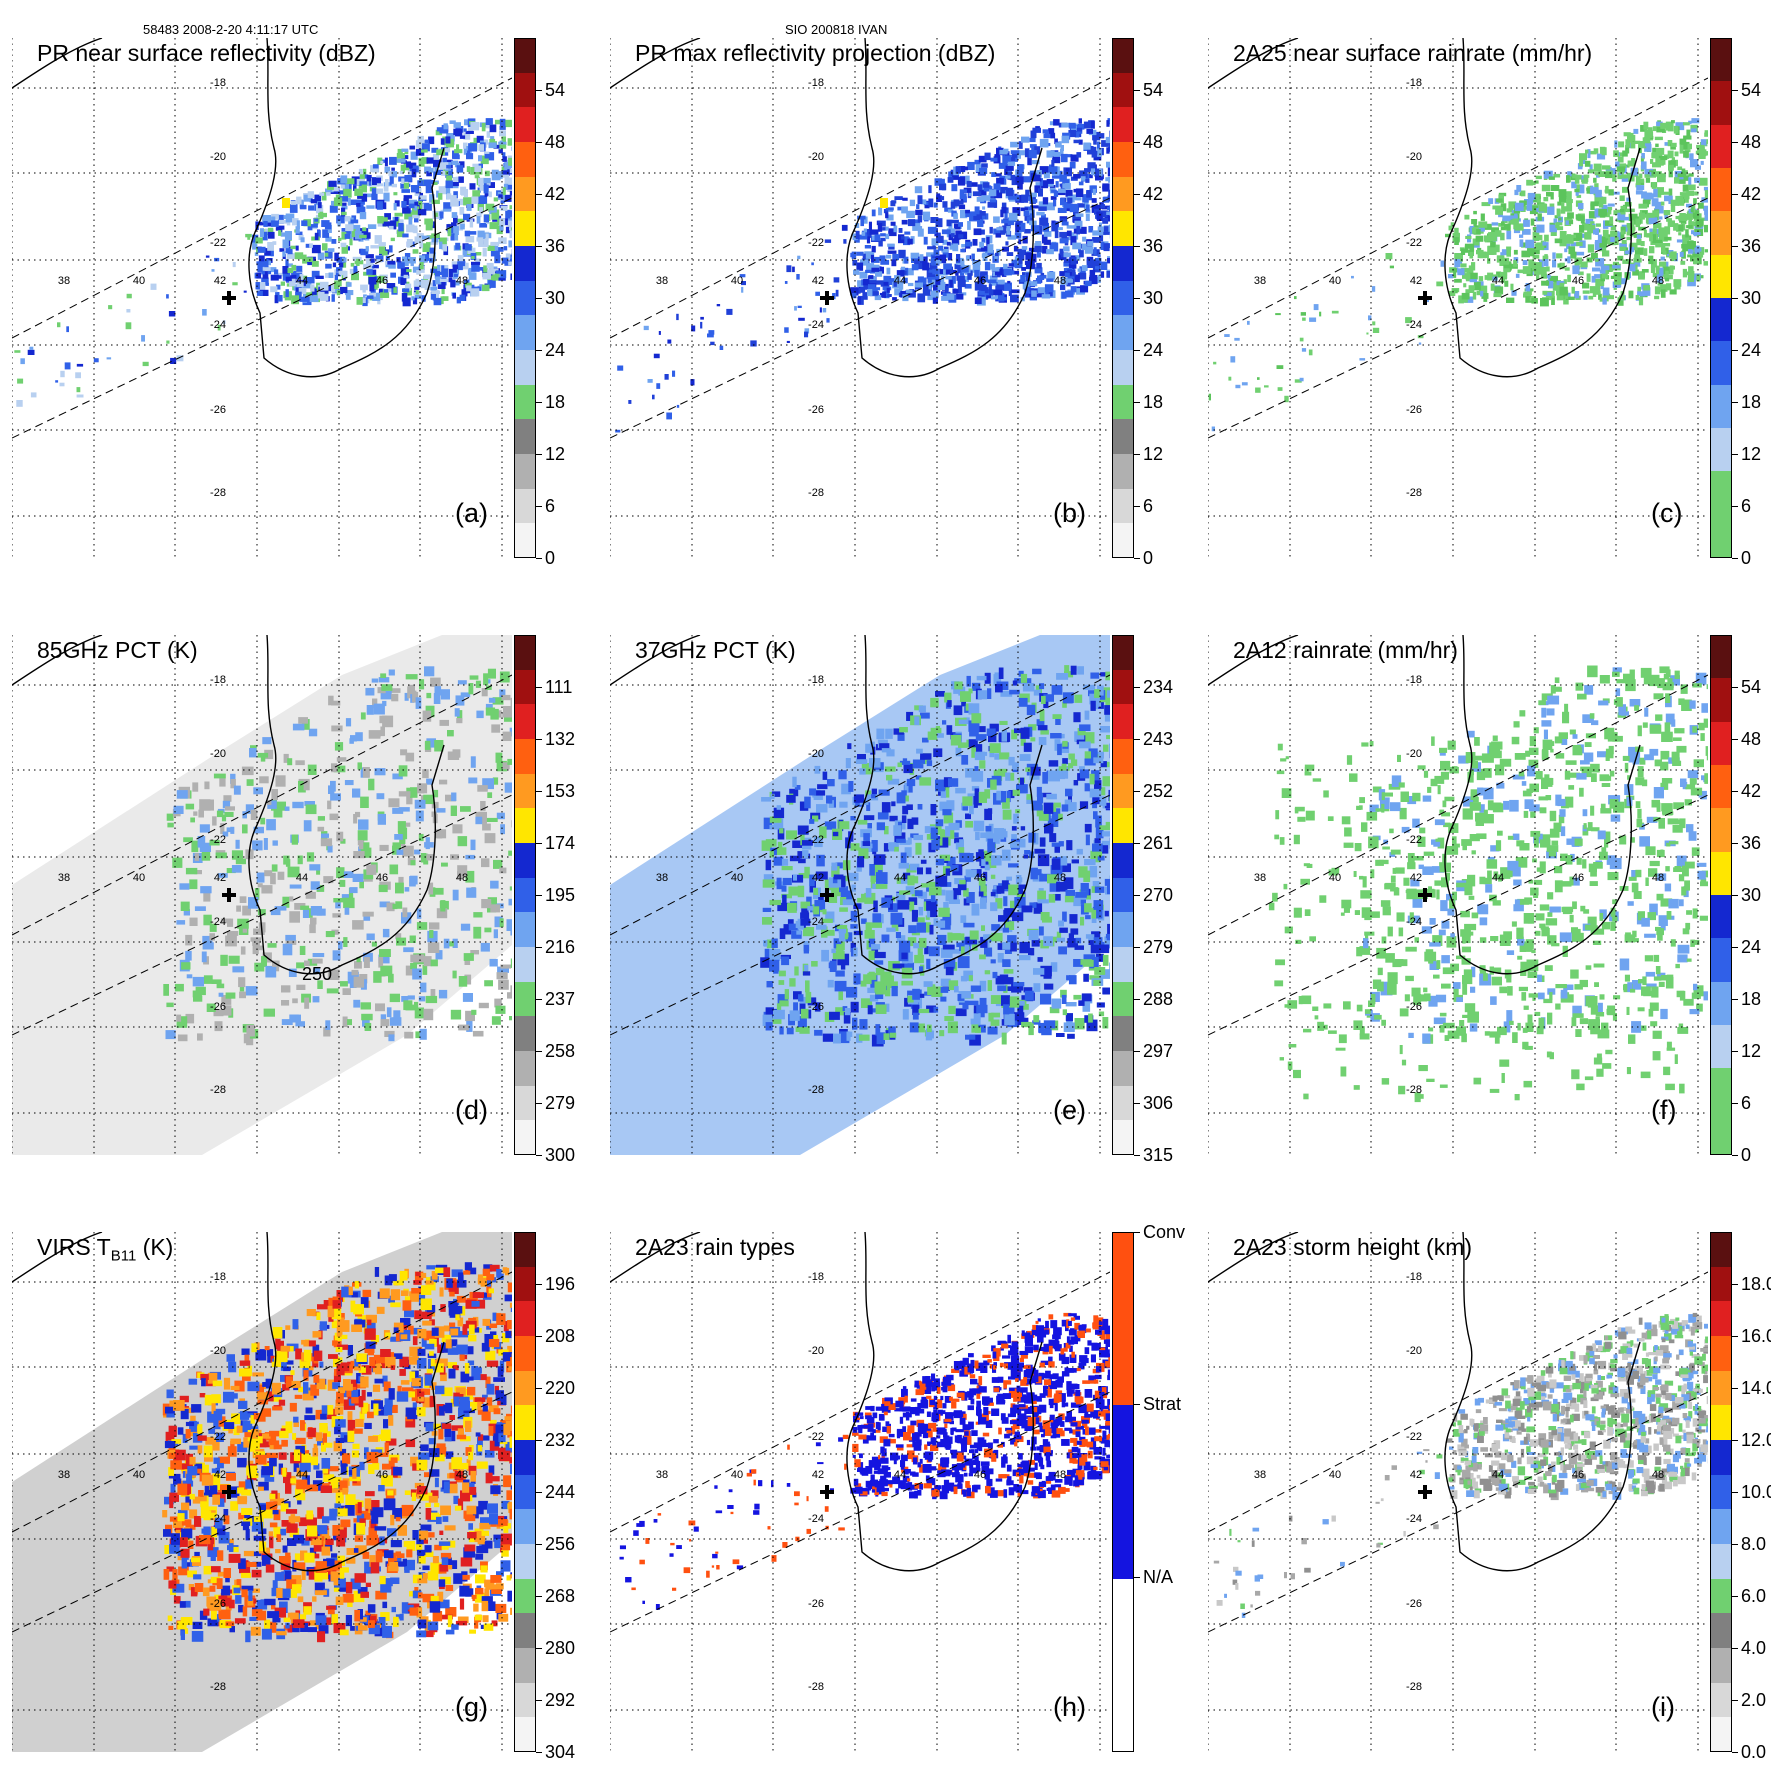 This screenshot has width=1771, height=1771. What do you see at coordinates (1148, 558) in the screenshot?
I see `colorbar-tick-label: 0` at bounding box center [1148, 558].